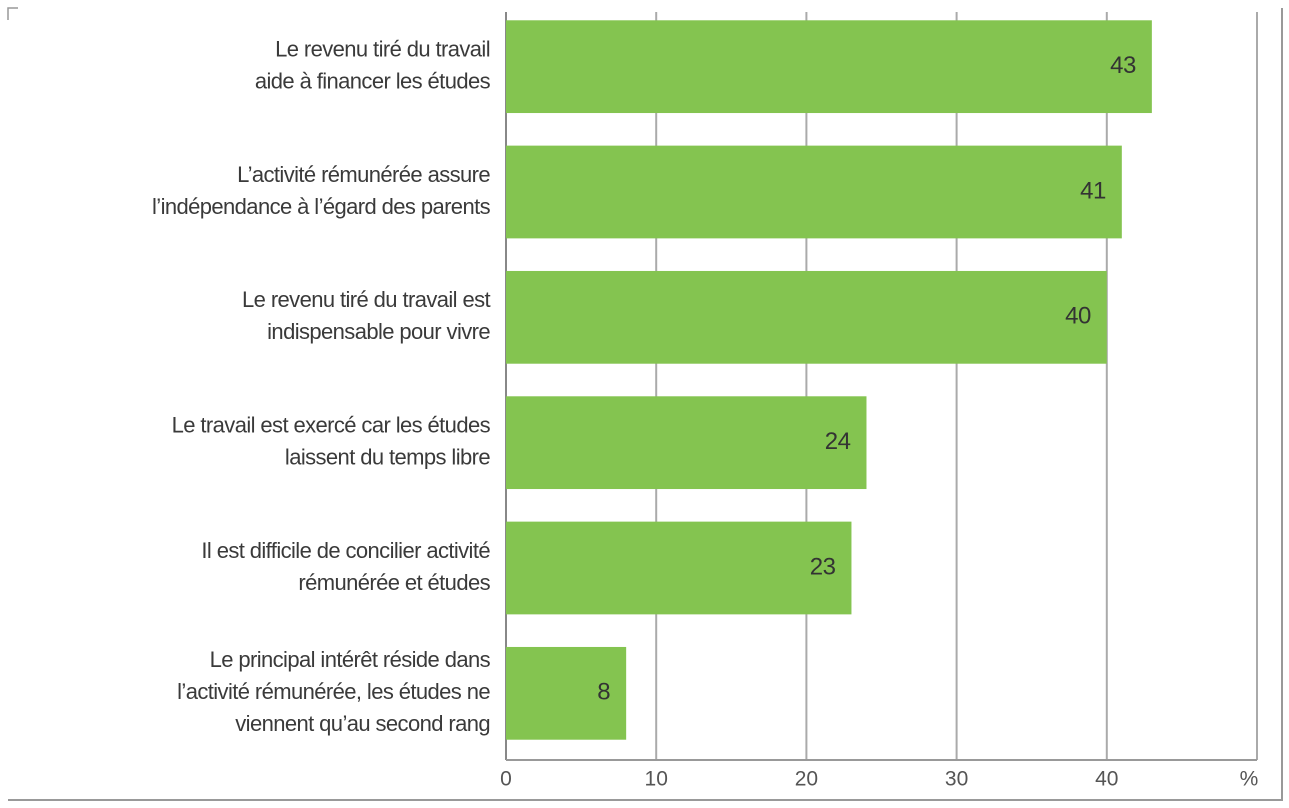 The height and width of the screenshot is (808, 1289). Describe the element at coordinates (382, 48) in the screenshot. I see `category-label: Le revenu tiré du travail` at that location.